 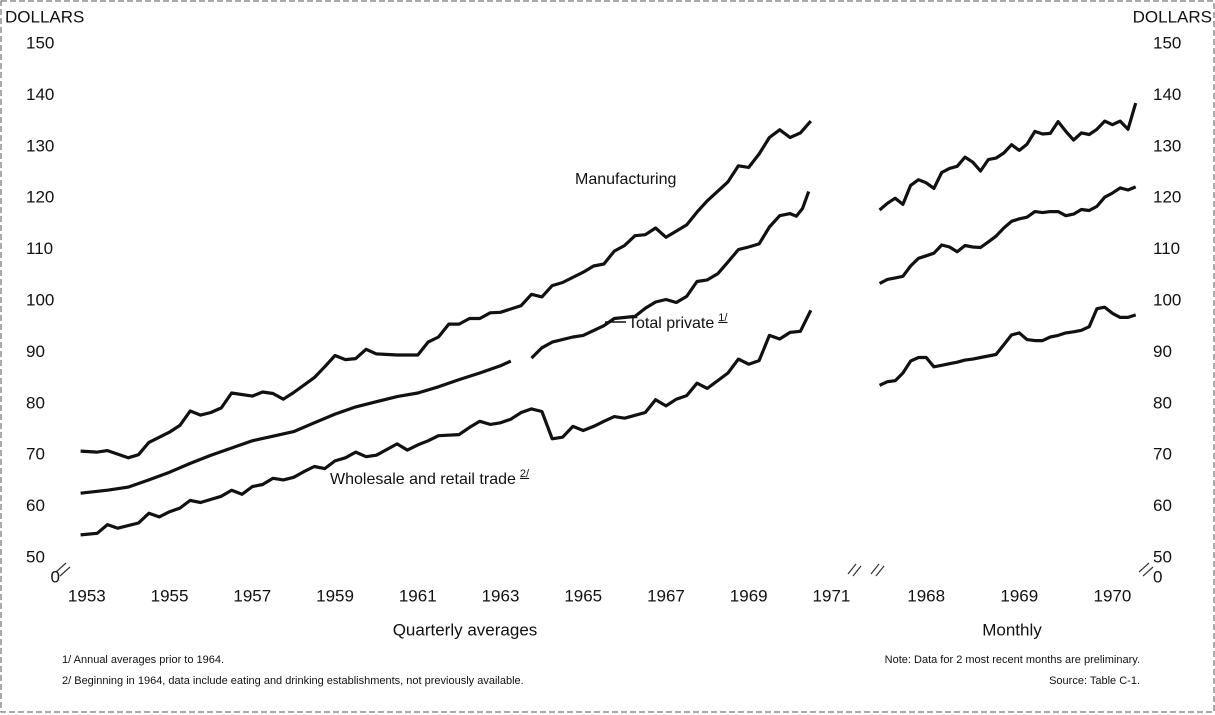 I want to click on series-label: Manufacturing, so click(x=625, y=179).